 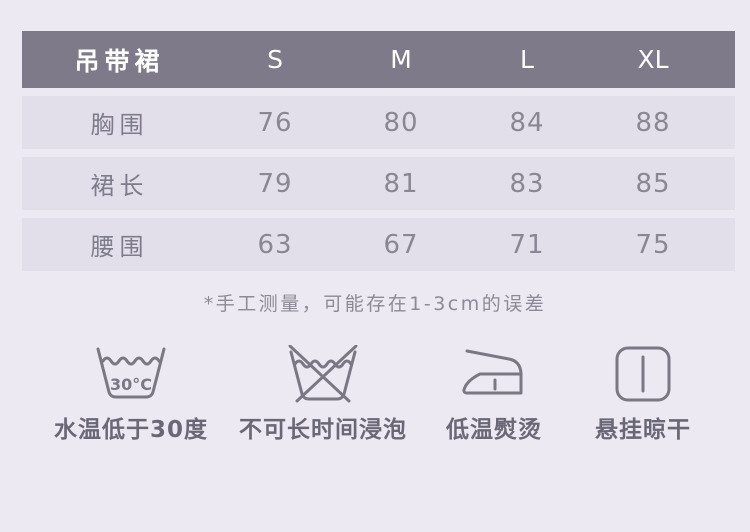 What do you see at coordinates (653, 244) in the screenshot?
I see `cell-value: 75` at bounding box center [653, 244].